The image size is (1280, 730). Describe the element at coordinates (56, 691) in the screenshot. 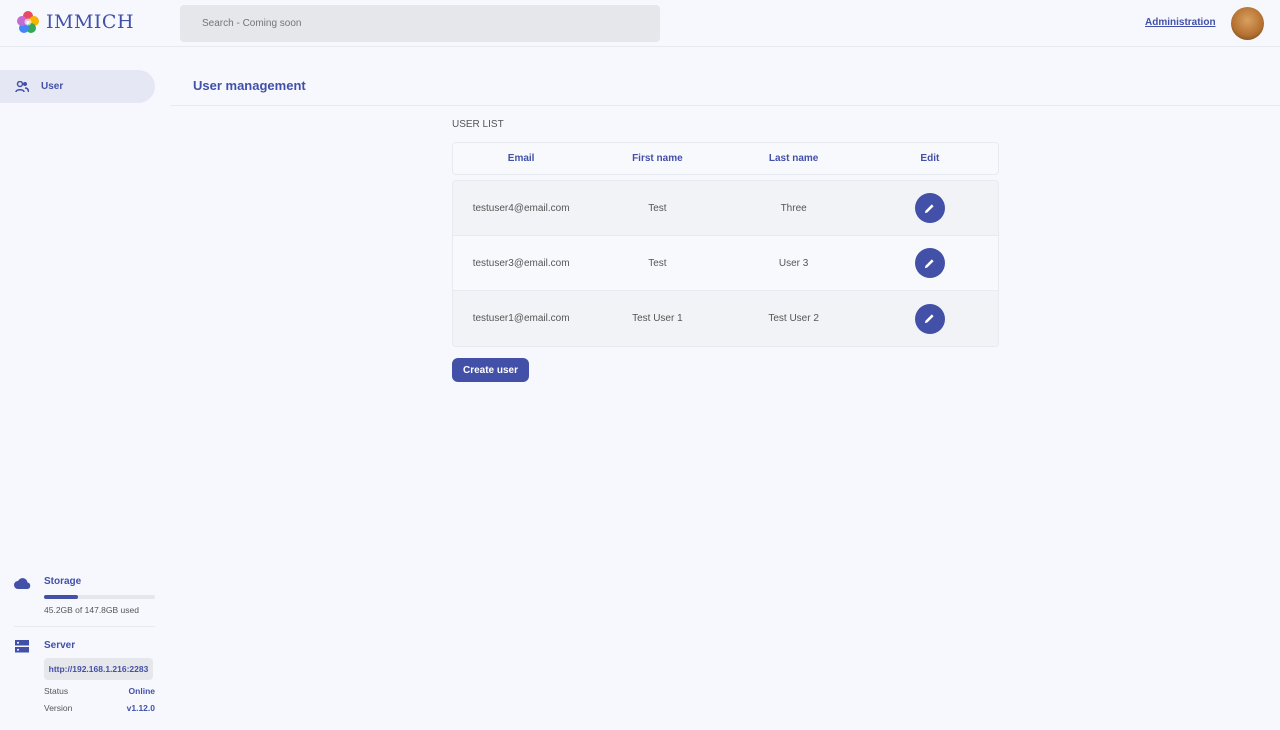

I see `status-label: Status` at that location.